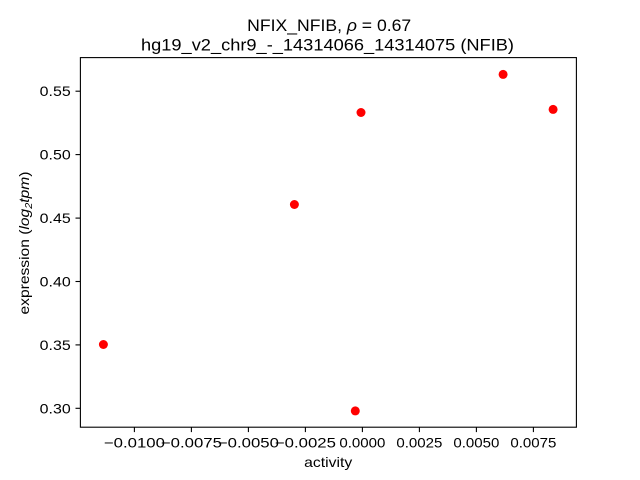 The height and width of the screenshot is (480, 640). Describe the element at coordinates (329, 25) in the screenshot. I see `svg-text: NFIX_NFIB, ρ = 0.67` at that location.